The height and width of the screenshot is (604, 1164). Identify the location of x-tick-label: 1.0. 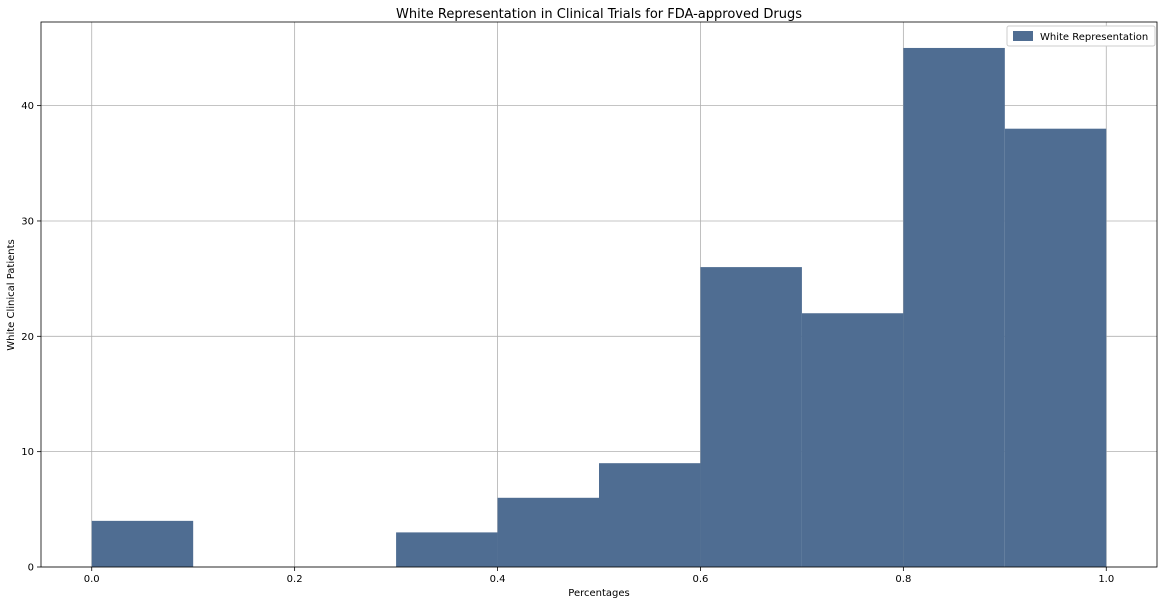
(1106, 579).